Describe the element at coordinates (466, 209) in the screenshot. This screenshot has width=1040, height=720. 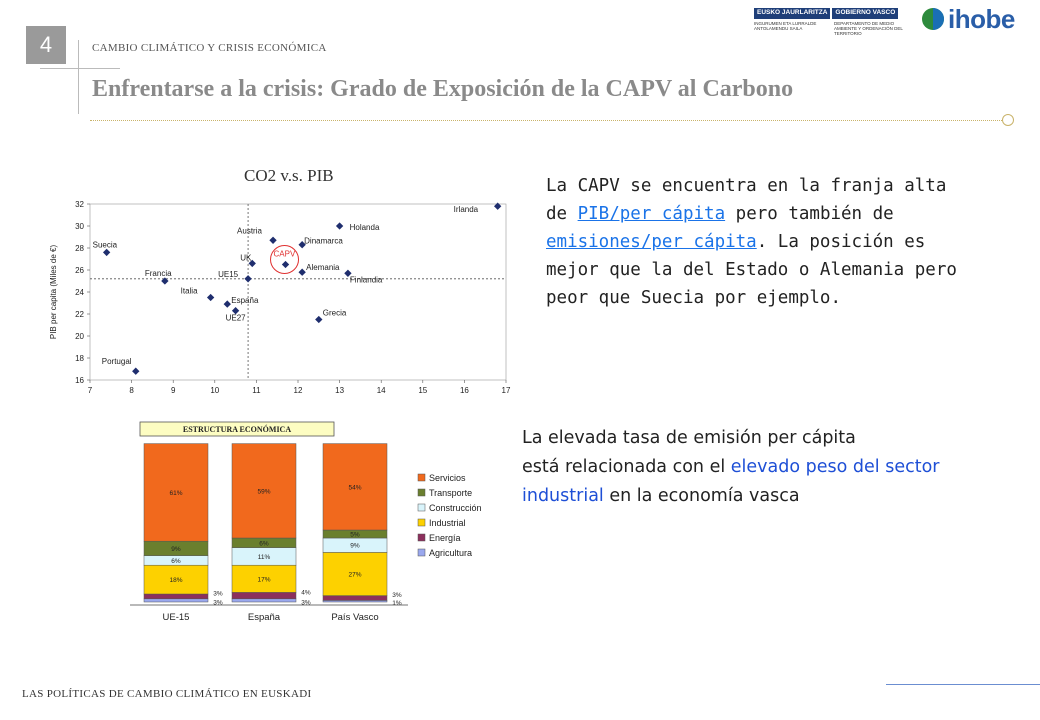
I see `point-label: Irlanda` at that location.